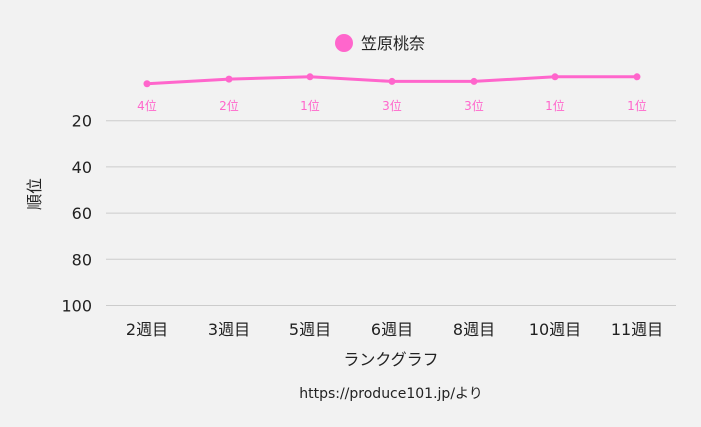 The image size is (701, 427). I want to click on x-tick-label: 11週目, so click(637, 329).